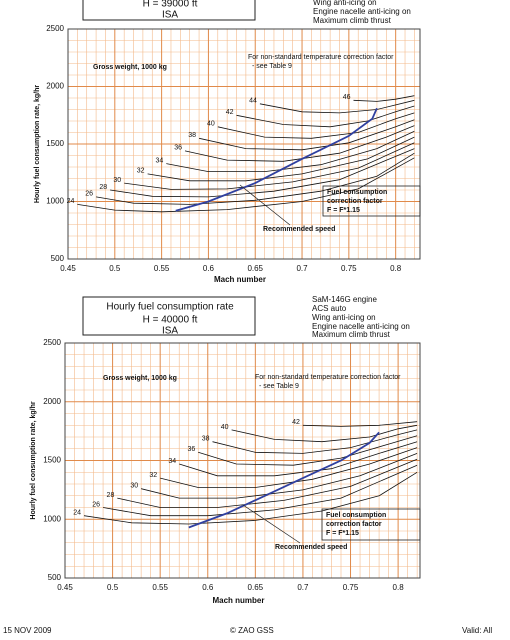 The width and height of the screenshot is (510, 640). What do you see at coordinates (52, 342) in the screenshot?
I see `y-tick-label: 2500` at bounding box center [52, 342].